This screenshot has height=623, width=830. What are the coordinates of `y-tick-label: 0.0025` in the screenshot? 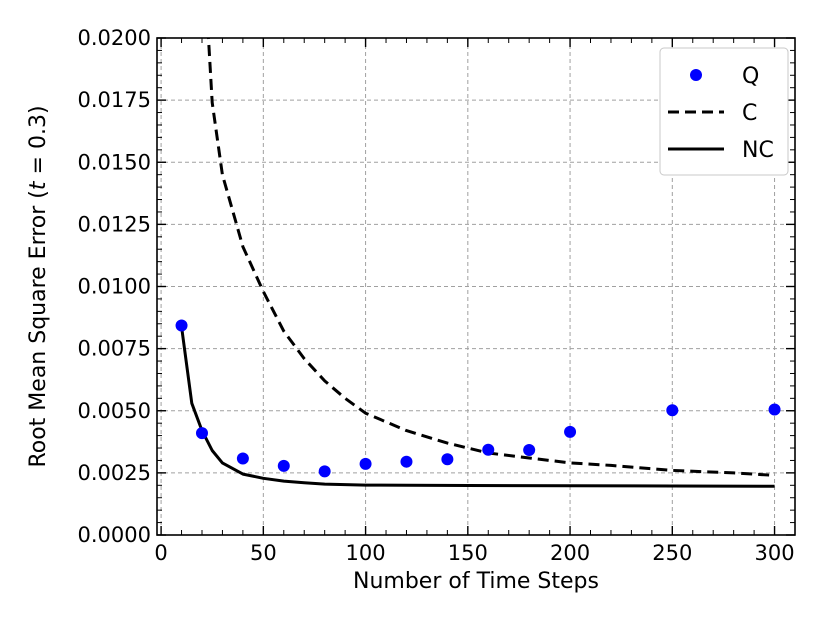 It's located at (114, 473).